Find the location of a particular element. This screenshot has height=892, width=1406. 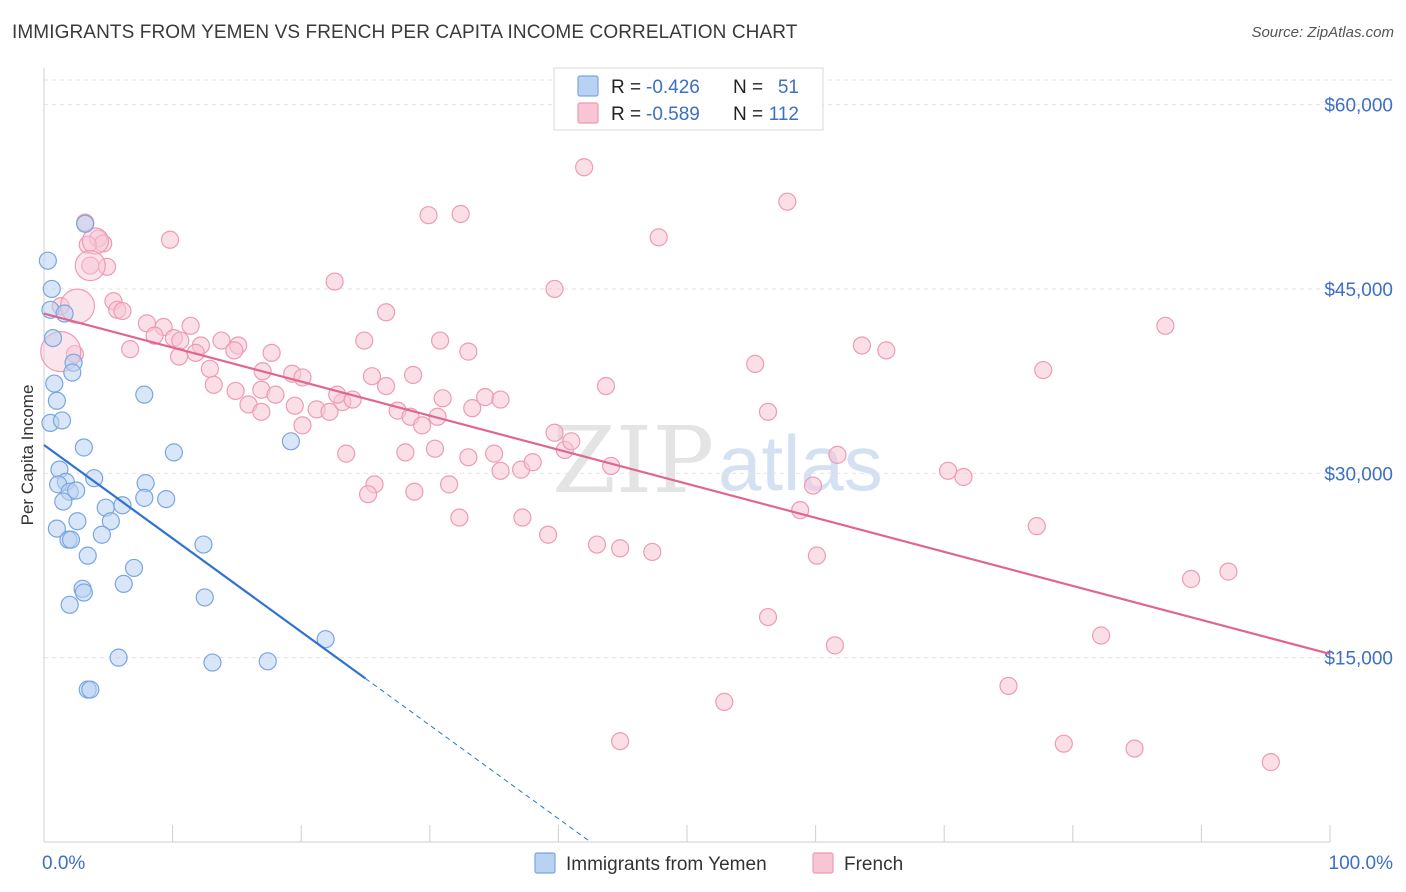

bottom-legend-swatch-yemen is located at coordinates (545, 863).